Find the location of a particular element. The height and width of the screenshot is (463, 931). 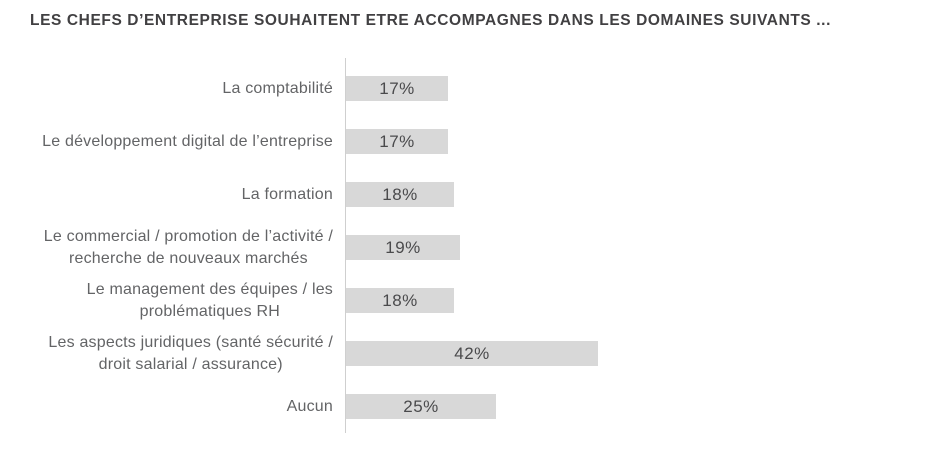

category-label-column: La comptabilité is located at coordinates (166, 89).